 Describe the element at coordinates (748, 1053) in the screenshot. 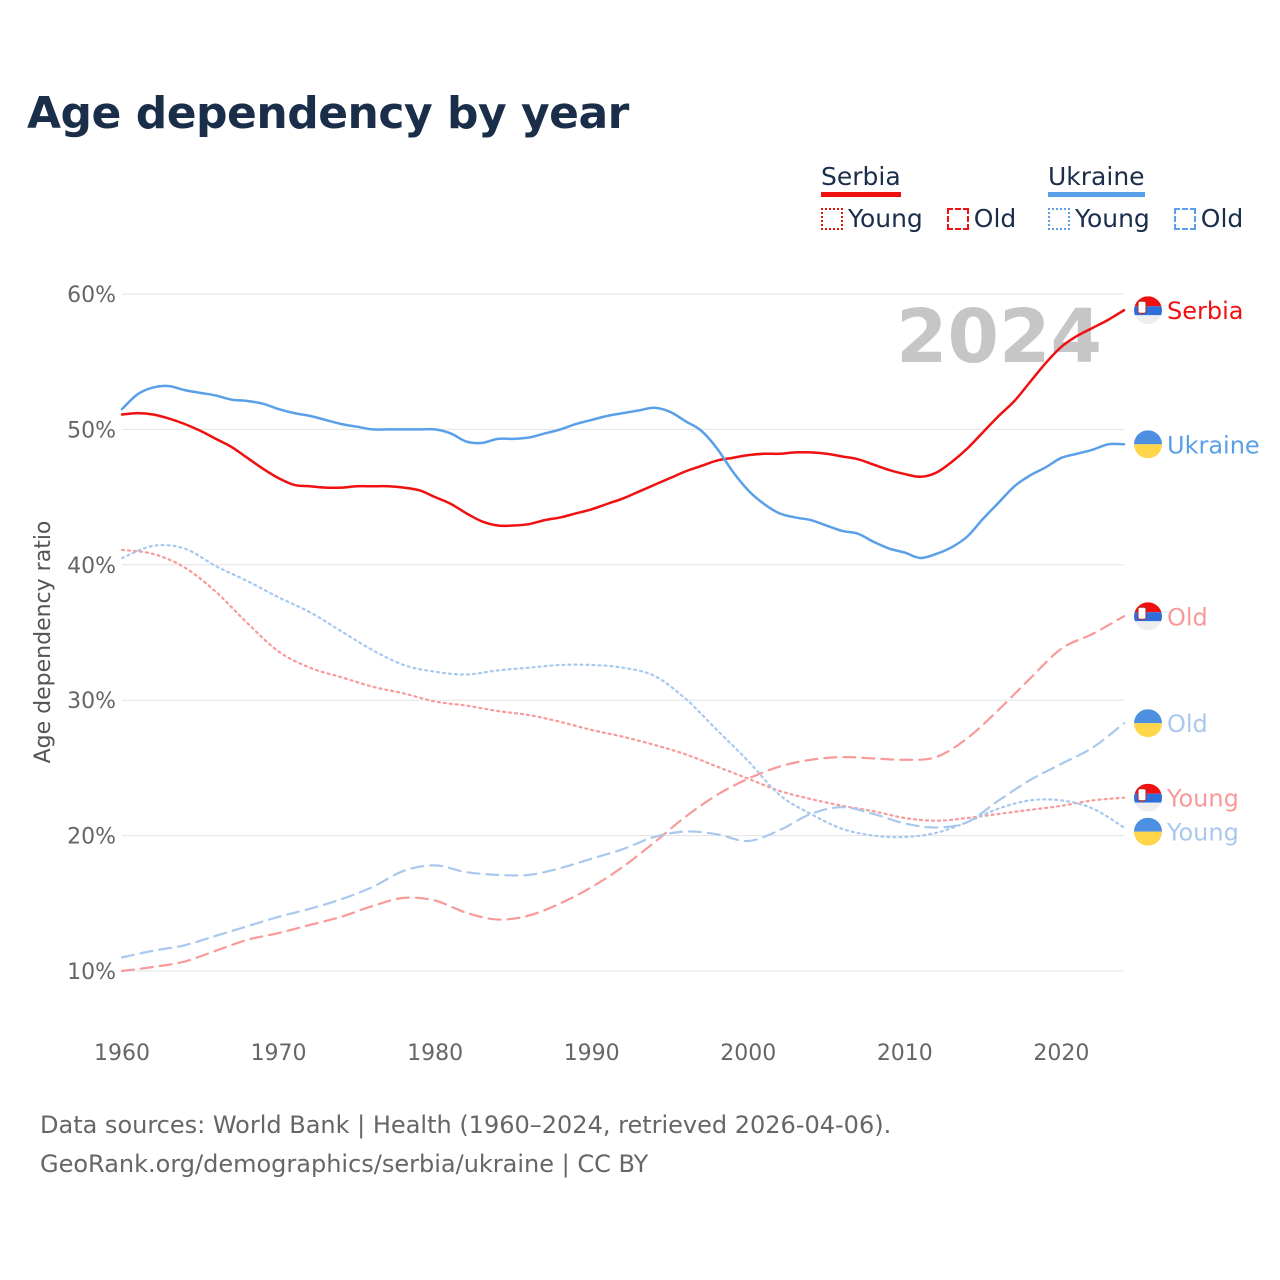

I see `x-tick-label: 2000` at that location.